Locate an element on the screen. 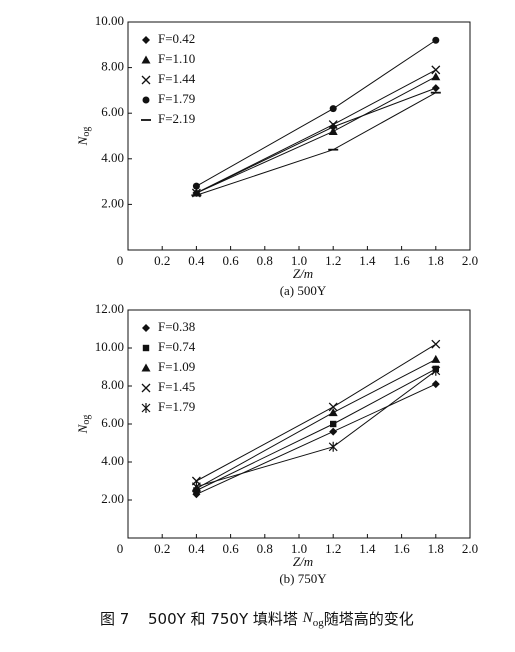  caption-number: 图 7 is located at coordinates (114, 619).